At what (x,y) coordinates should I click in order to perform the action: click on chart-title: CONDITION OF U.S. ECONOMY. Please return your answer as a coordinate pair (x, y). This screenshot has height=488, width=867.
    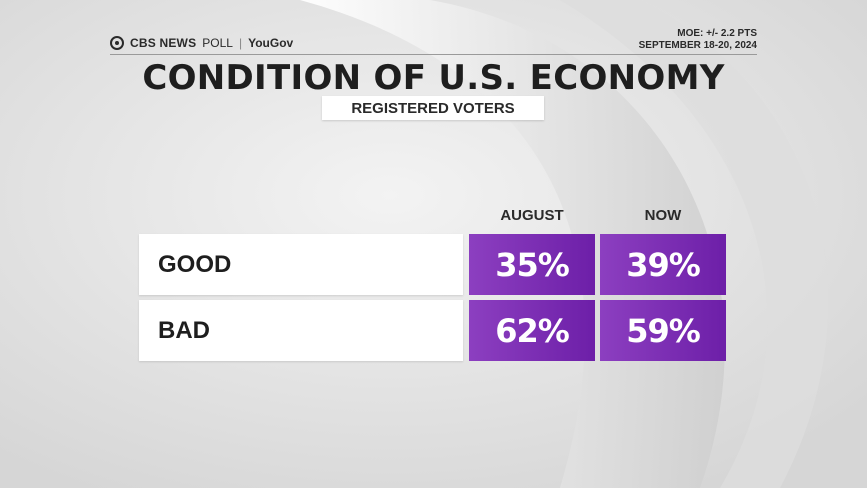
    Looking at the image, I should click on (433, 78).